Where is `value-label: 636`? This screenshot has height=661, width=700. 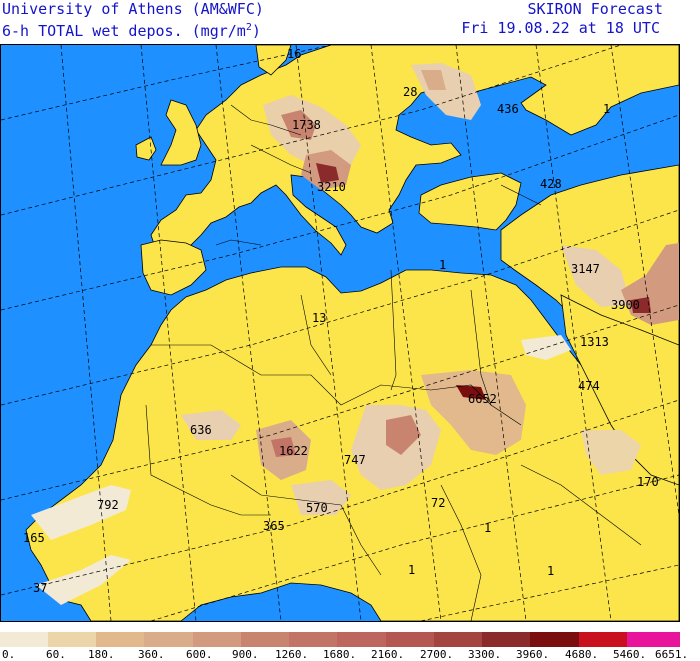
value-label: 636 is located at coordinates (201, 430).